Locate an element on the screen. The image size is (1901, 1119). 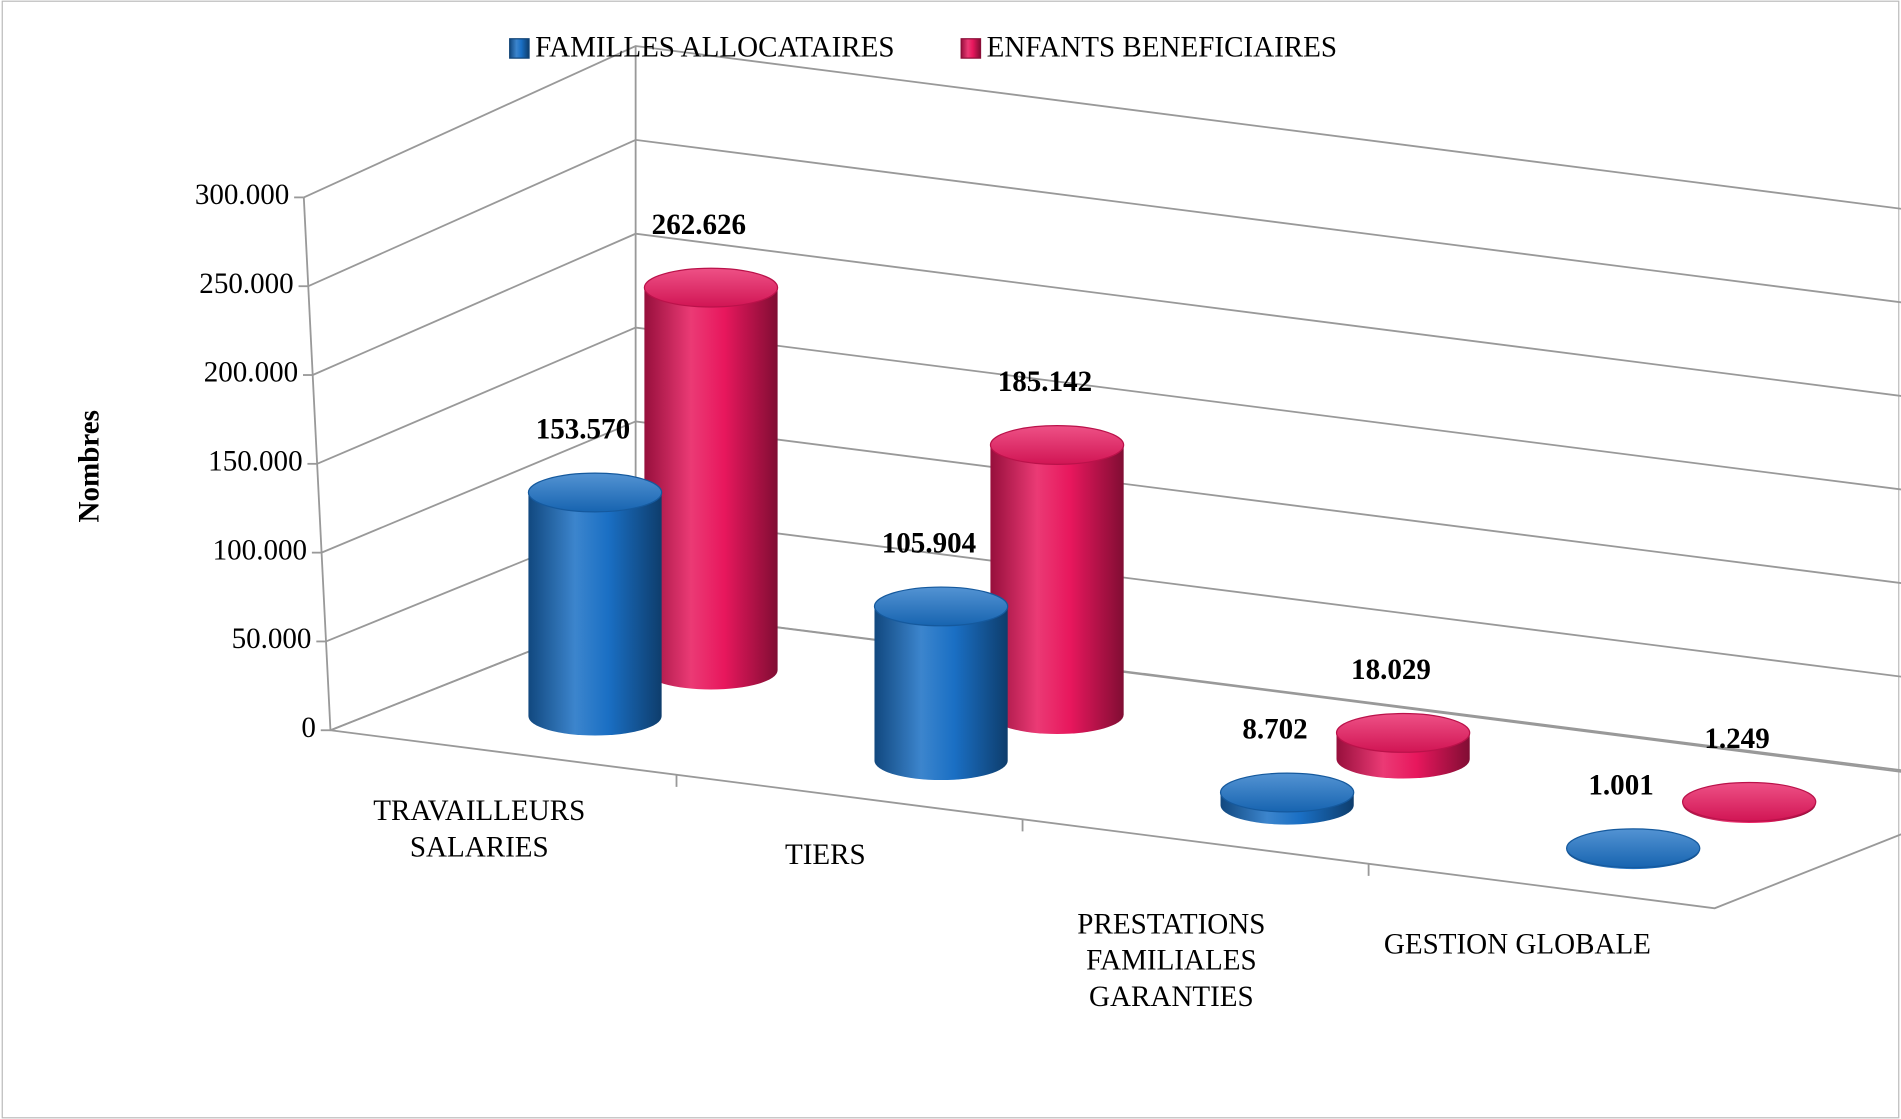
value-label: 153.570 is located at coordinates (583, 430).